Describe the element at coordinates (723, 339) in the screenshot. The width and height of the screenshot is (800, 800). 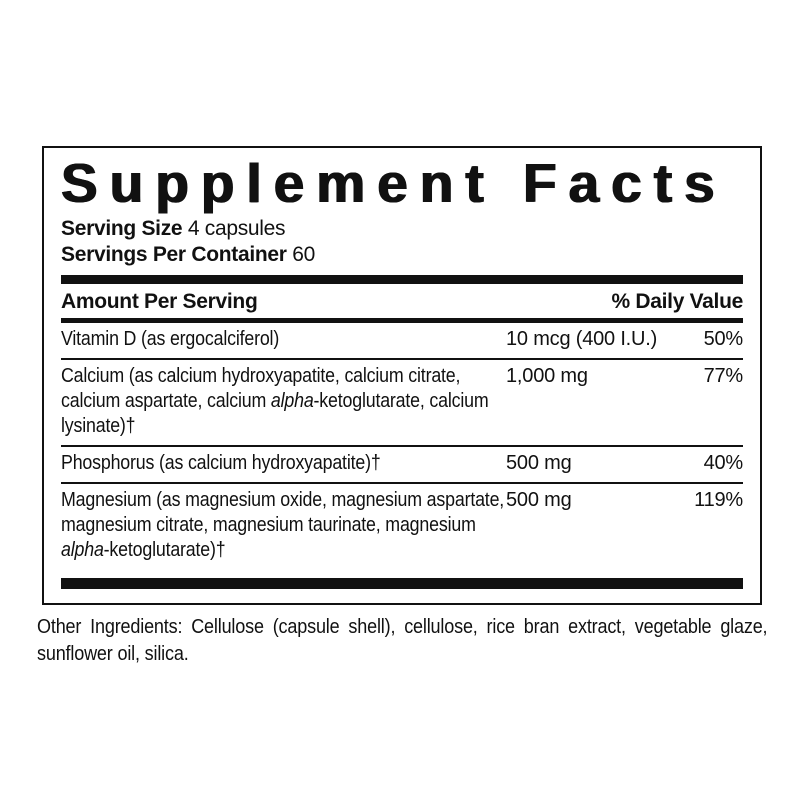
I see `nutrient-daily-value: 50%` at that location.